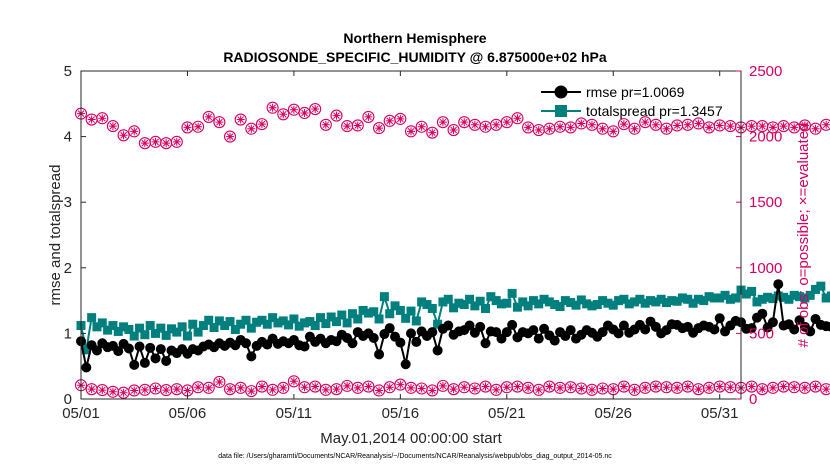 Image resolution: width=830 pixels, height=470 pixels. What do you see at coordinates (452, 125) in the screenshot?
I see `obs-count-series` at bounding box center [452, 125].